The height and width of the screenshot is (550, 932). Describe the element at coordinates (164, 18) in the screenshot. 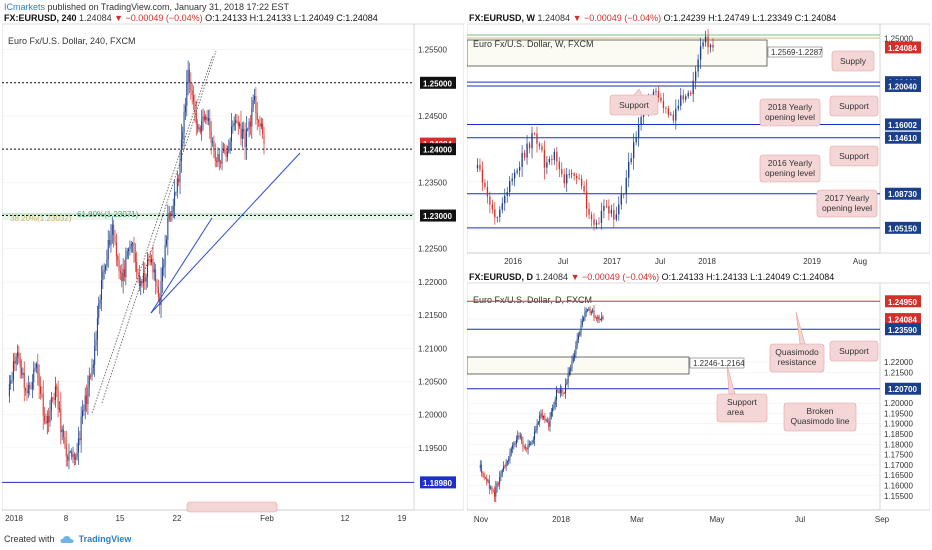

I see `h4-change: −0.00049 (−0.04%)` at that location.